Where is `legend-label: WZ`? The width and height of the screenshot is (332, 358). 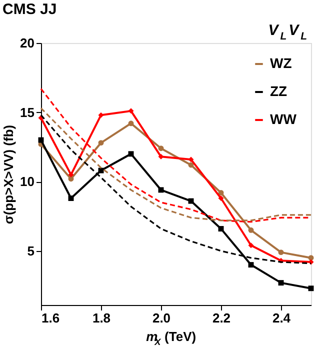 legend-label: WZ is located at coordinates (281, 63).